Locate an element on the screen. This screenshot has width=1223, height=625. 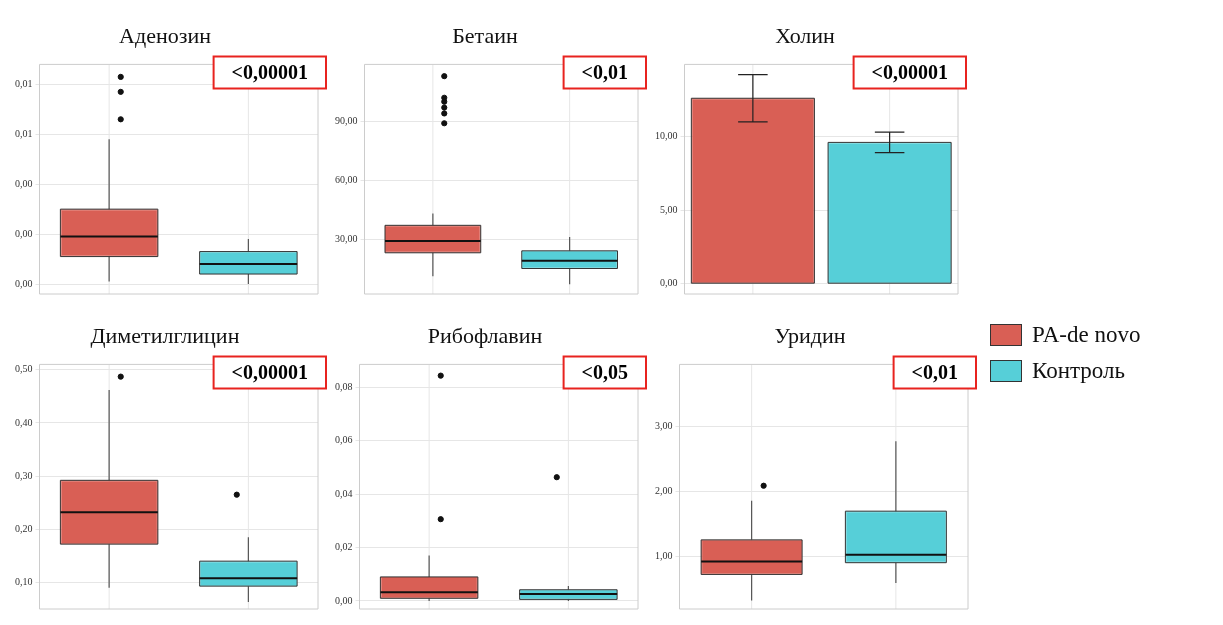
y-tick-label: 2,00 is located at coordinates (664, 491).